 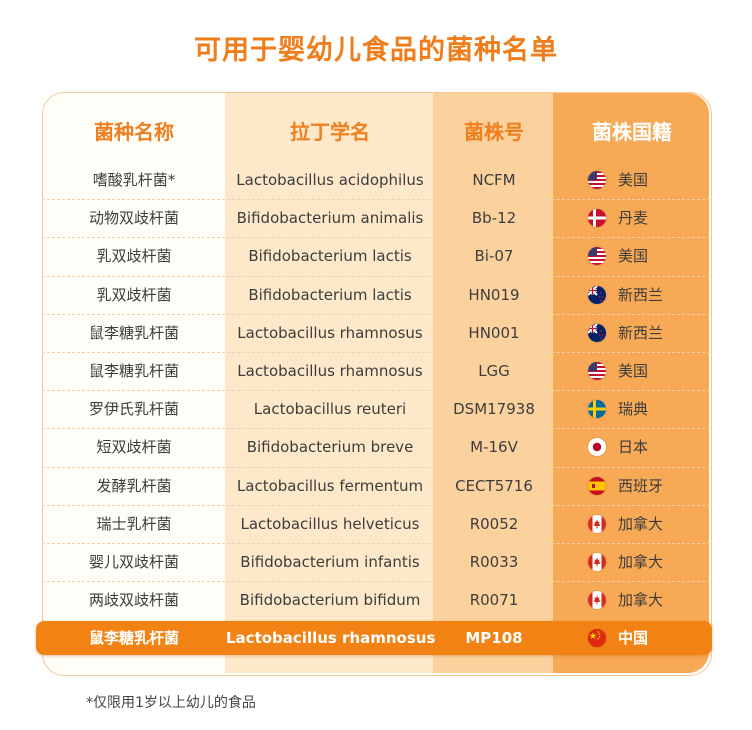 What do you see at coordinates (330, 486) in the screenshot?
I see `latin-name-cell: Lactobacillus fermentum` at bounding box center [330, 486].